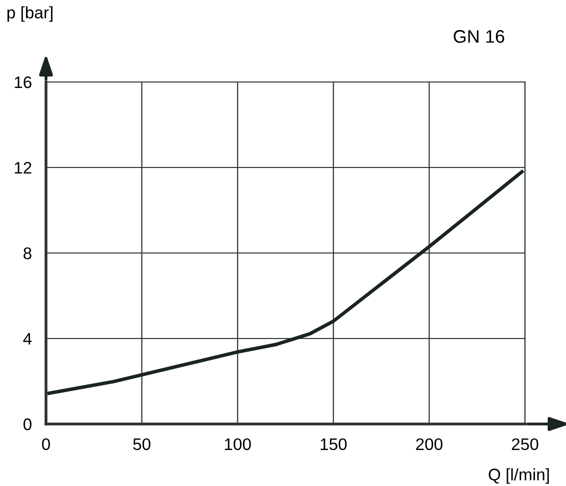 The height and width of the screenshot is (486, 566). I want to click on y-tick-label: 16, so click(23, 82).